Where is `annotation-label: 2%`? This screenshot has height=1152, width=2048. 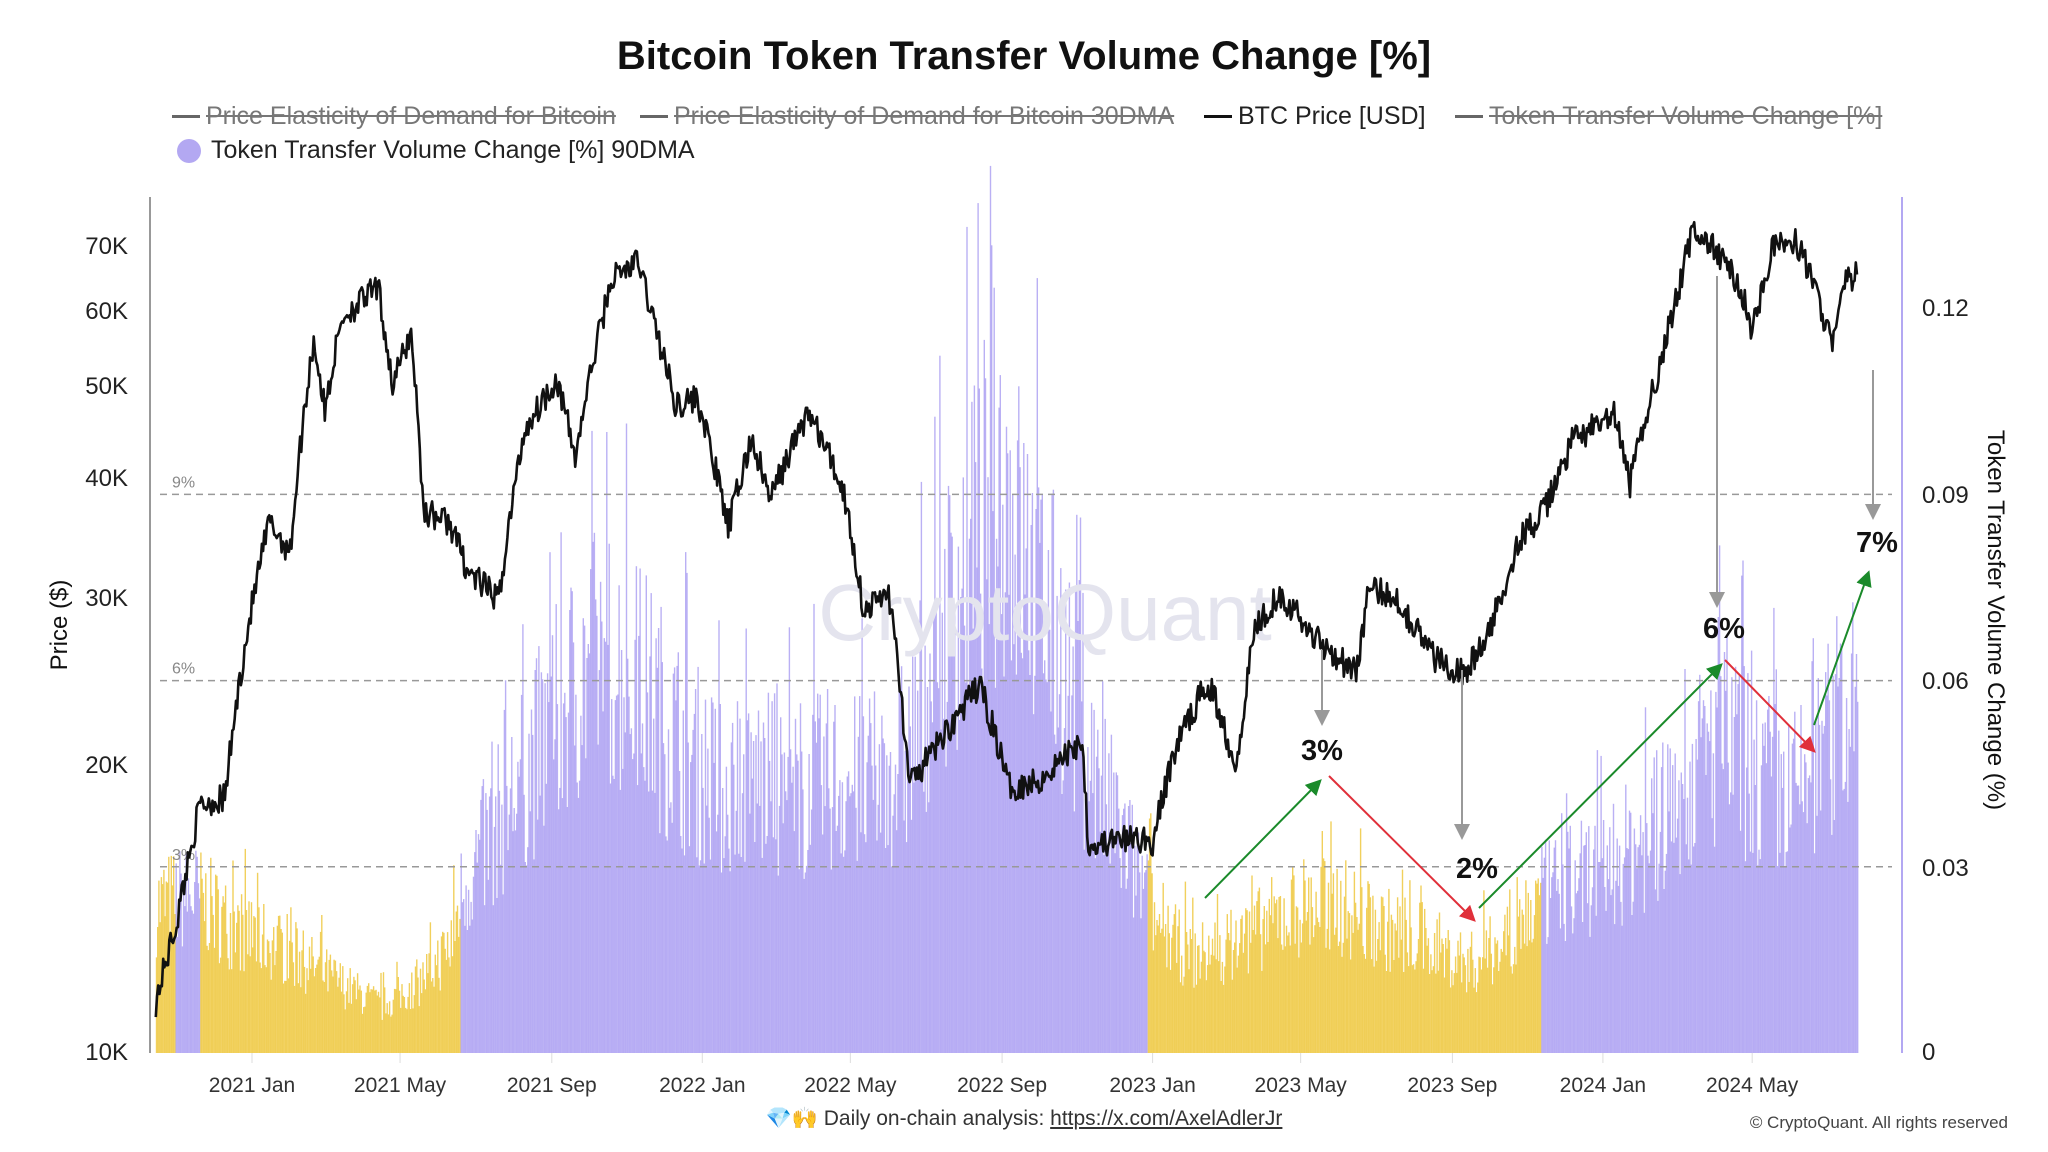 annotation-label: 2% is located at coordinates (1477, 869).